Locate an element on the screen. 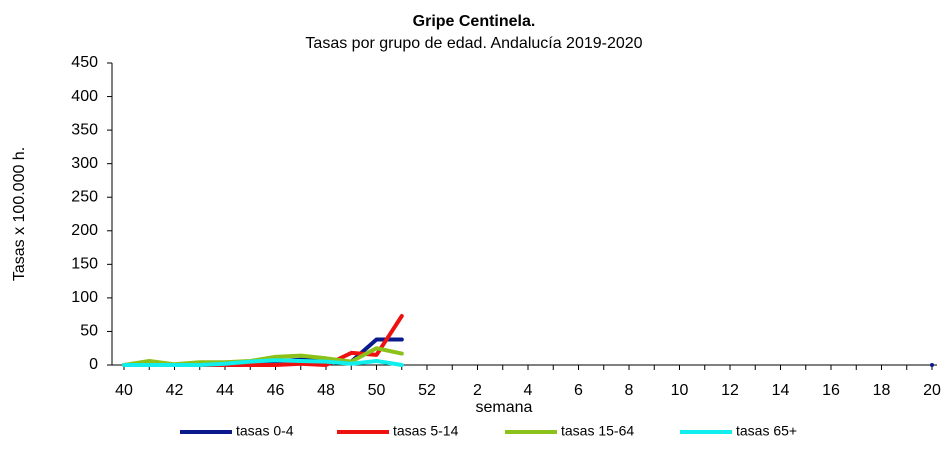 Image resolution: width=948 pixels, height=452 pixels. y-tick-label: 250 is located at coordinates (84, 196).